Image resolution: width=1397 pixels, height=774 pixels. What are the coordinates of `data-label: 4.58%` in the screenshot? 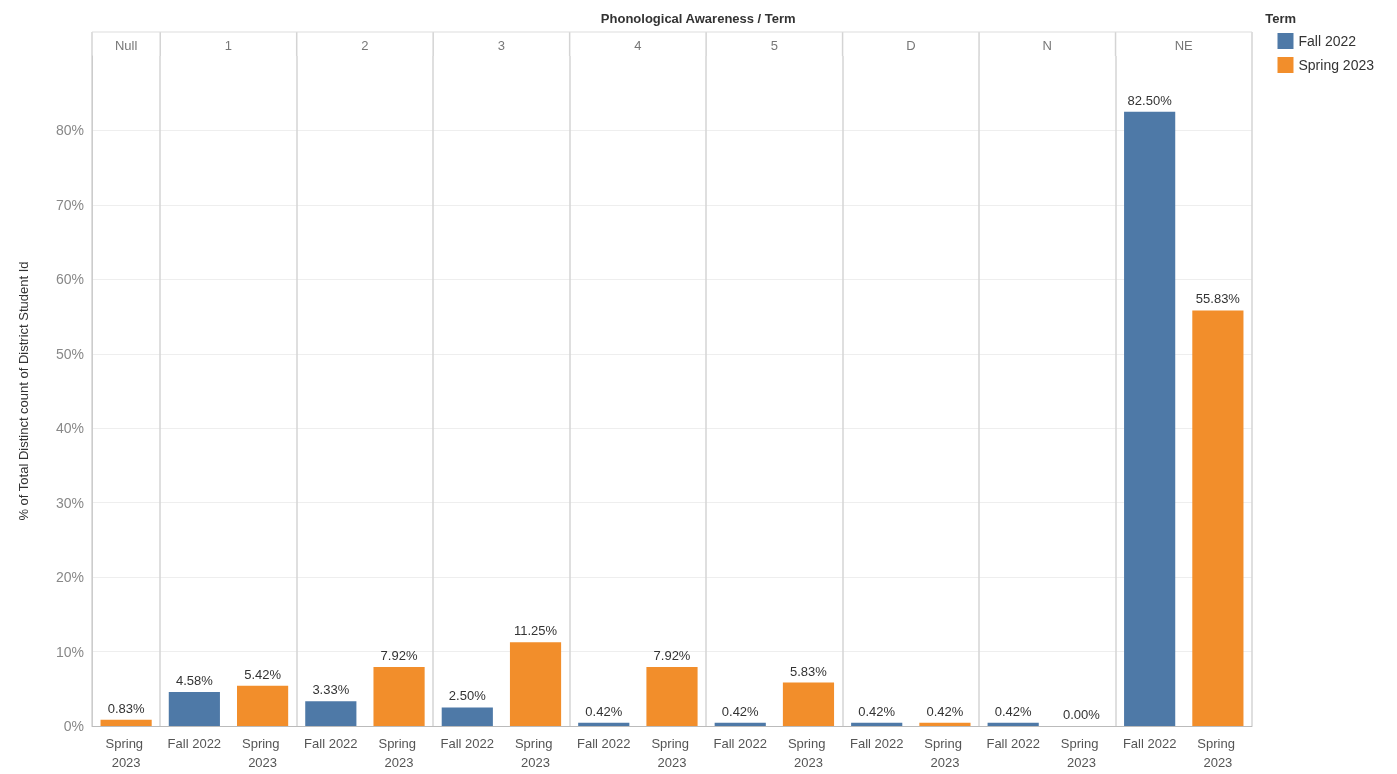 It's located at (194, 680).